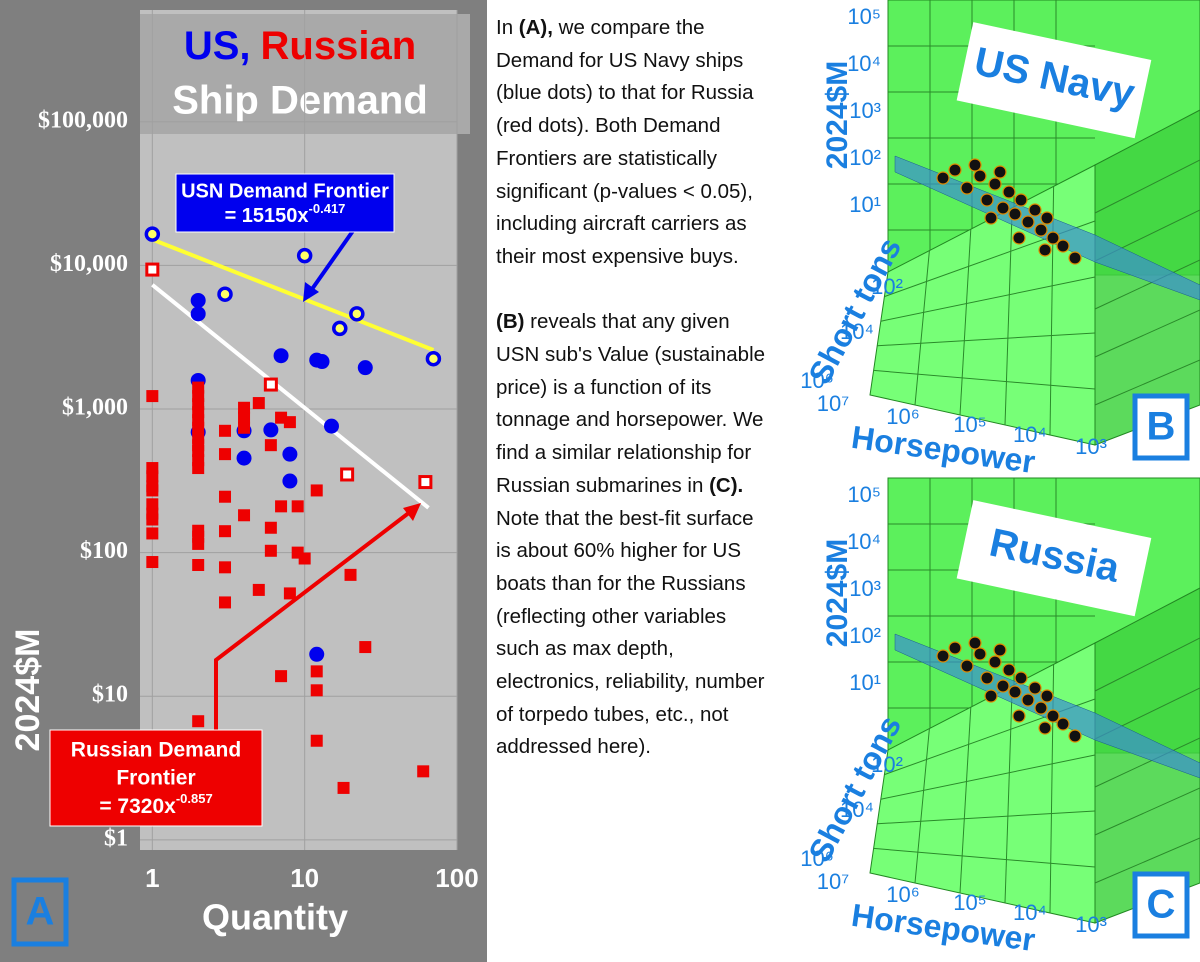 This screenshot has height=962, width=1200. Describe the element at coordinates (864, 16) in the screenshot. I see `z-tick-label: 10⁵` at that location.